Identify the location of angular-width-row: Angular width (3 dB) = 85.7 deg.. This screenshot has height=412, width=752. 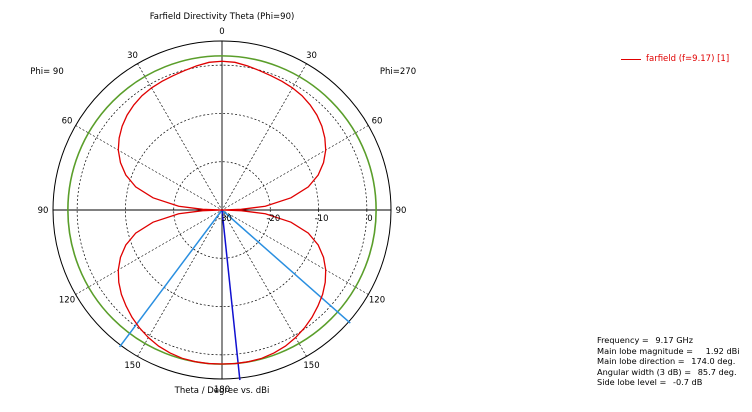
(668, 372).